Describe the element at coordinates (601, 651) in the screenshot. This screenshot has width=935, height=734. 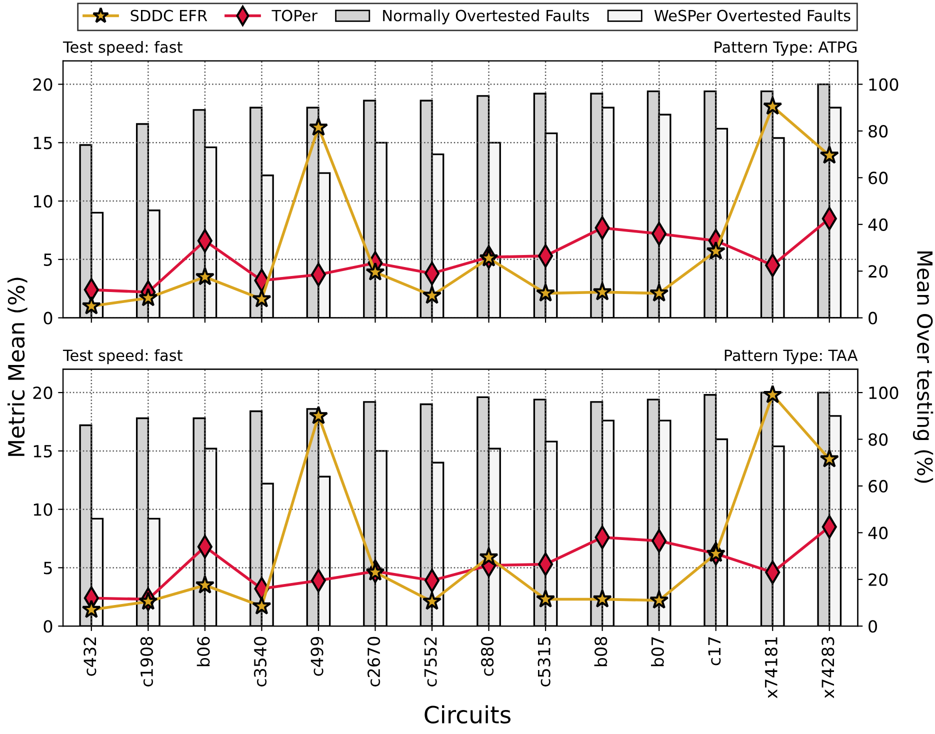
I see `x-tick-label: b08` at that location.